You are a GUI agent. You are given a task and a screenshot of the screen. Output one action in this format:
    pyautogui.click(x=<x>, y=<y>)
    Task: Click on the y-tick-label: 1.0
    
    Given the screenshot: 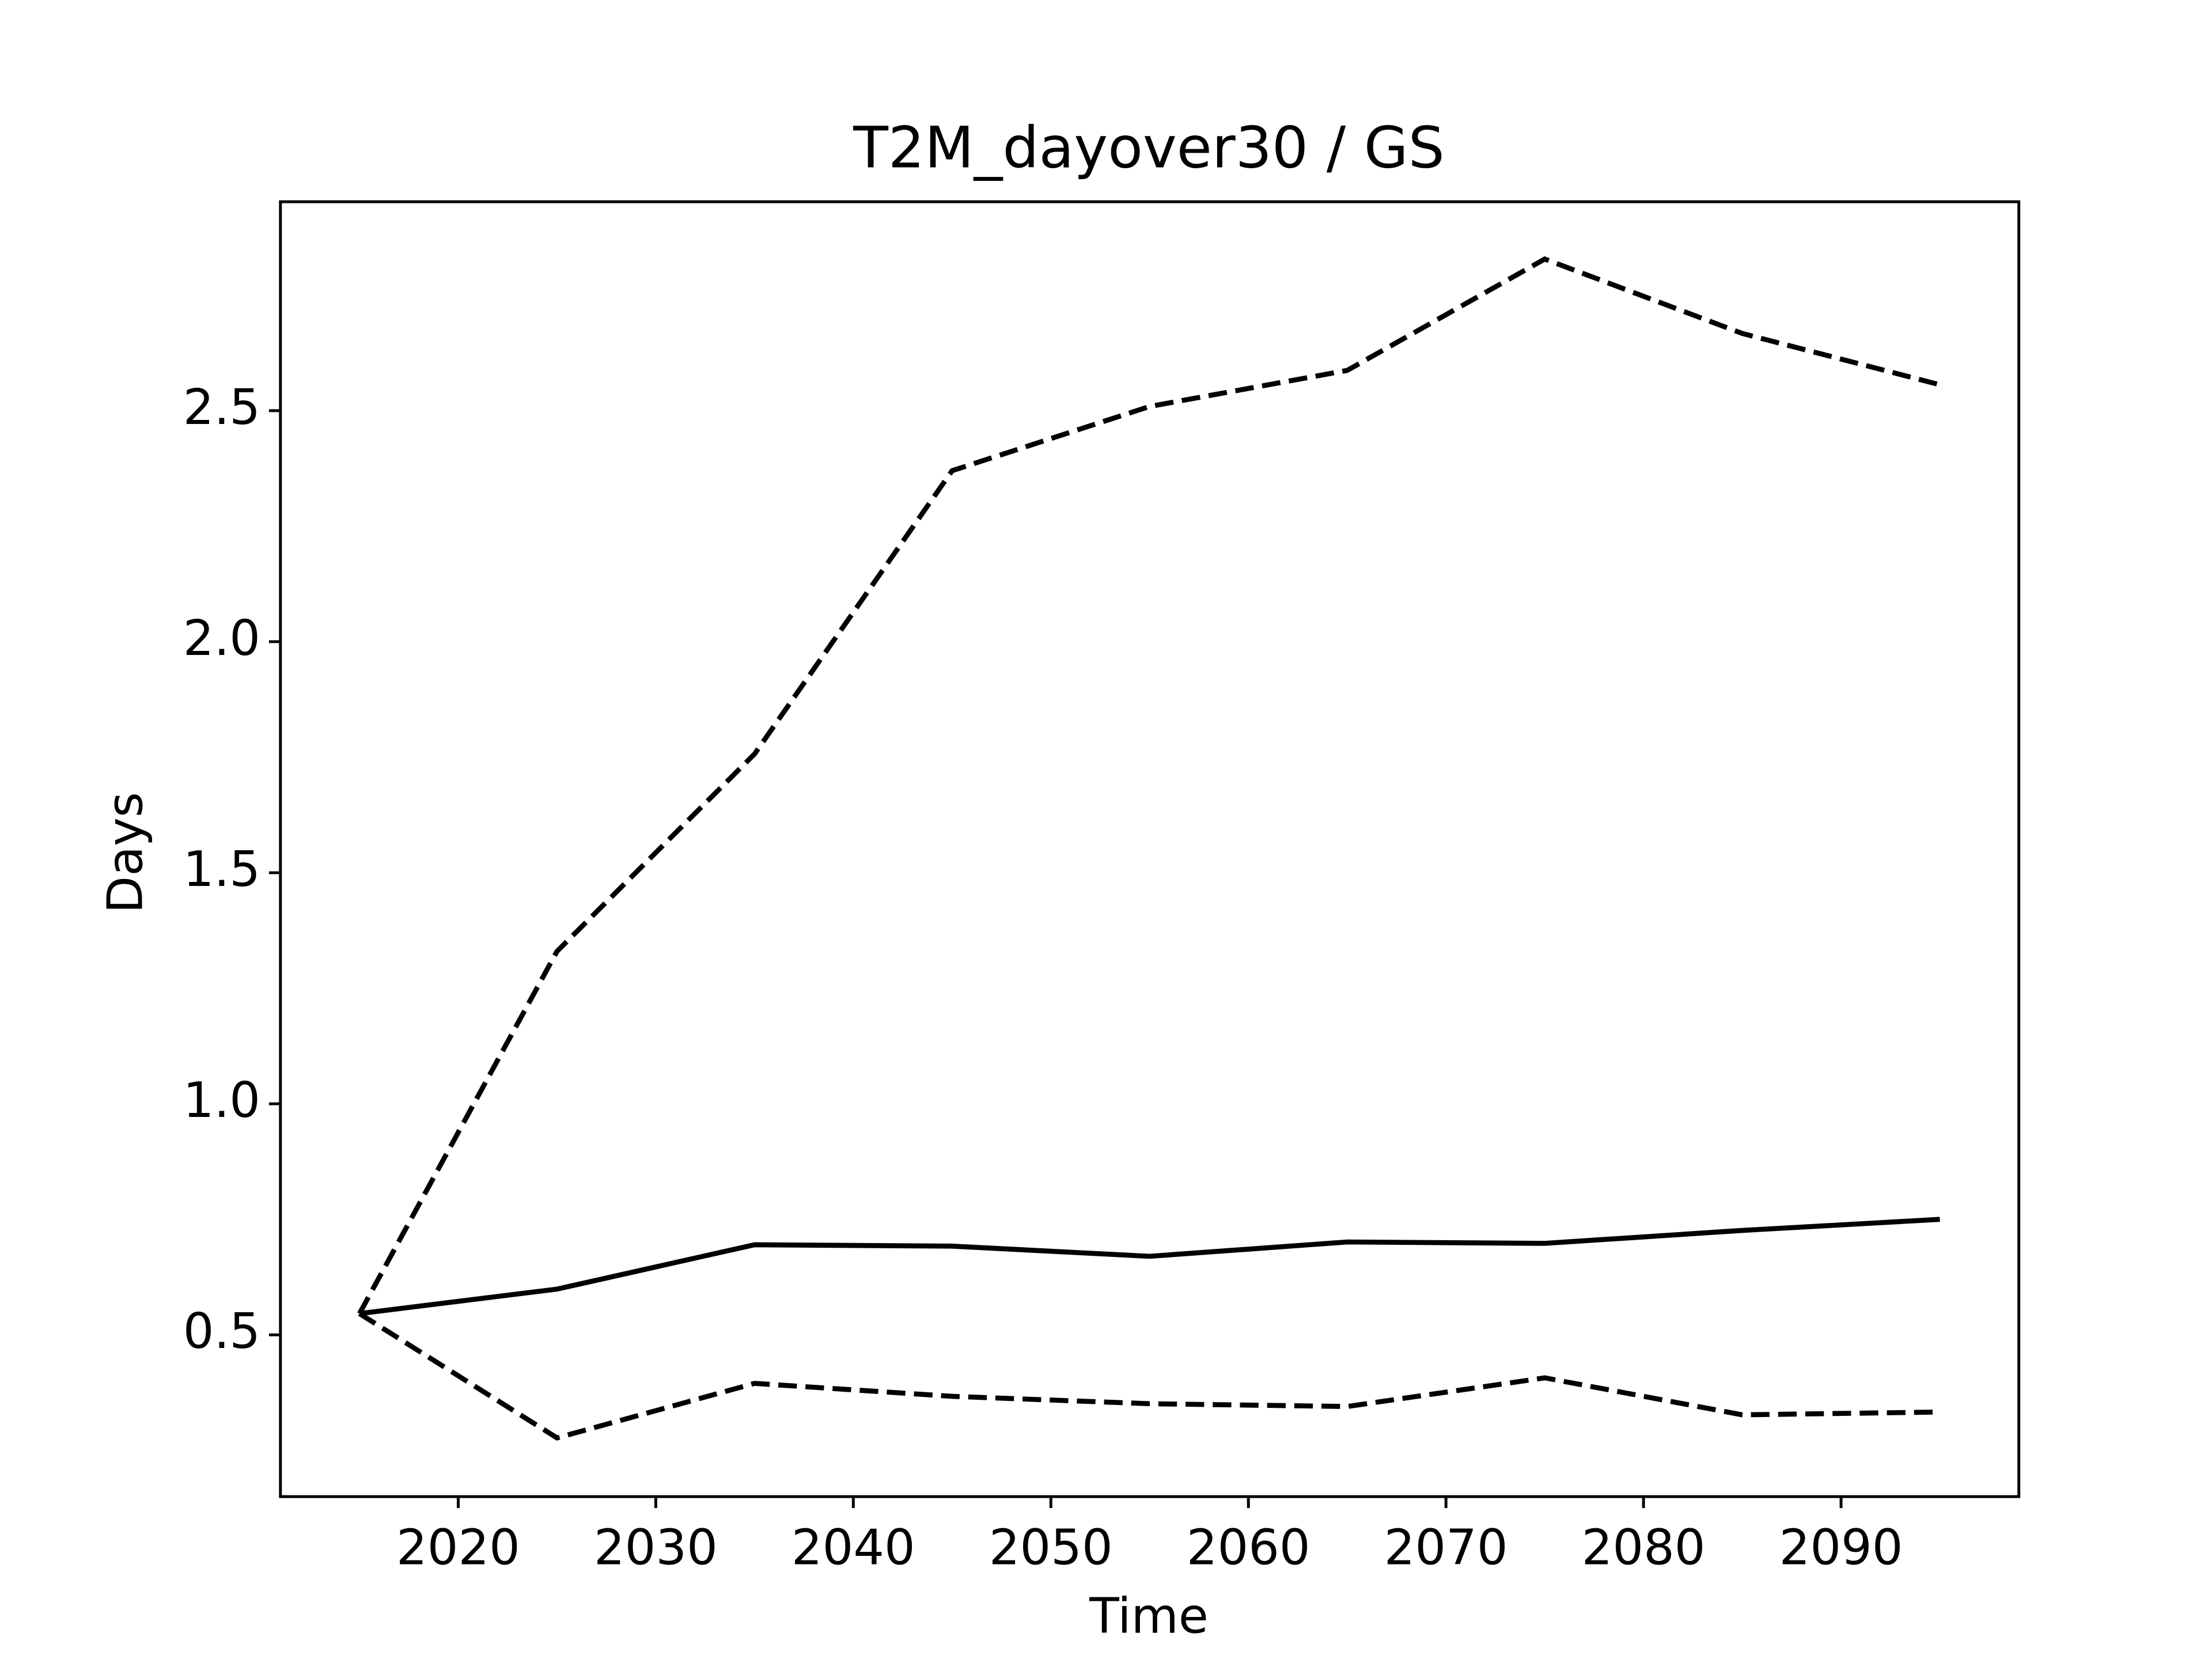 What is the action you would take?
    pyautogui.click(x=221, y=1100)
    